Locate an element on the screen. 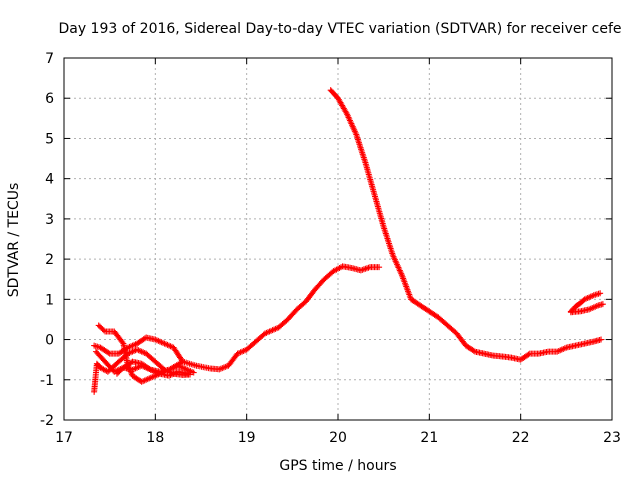 The height and width of the screenshot is (480, 640). series-arc-late-lower is located at coordinates (586, 308).